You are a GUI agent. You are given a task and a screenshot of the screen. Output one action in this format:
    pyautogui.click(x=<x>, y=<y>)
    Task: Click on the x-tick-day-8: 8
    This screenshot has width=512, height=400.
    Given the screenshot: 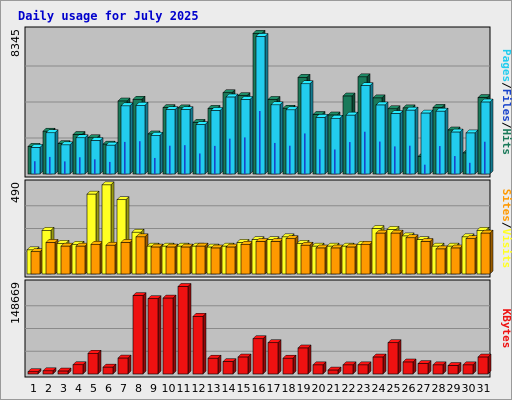 What is the action you would take?
    pyautogui.click(x=138, y=388)
    